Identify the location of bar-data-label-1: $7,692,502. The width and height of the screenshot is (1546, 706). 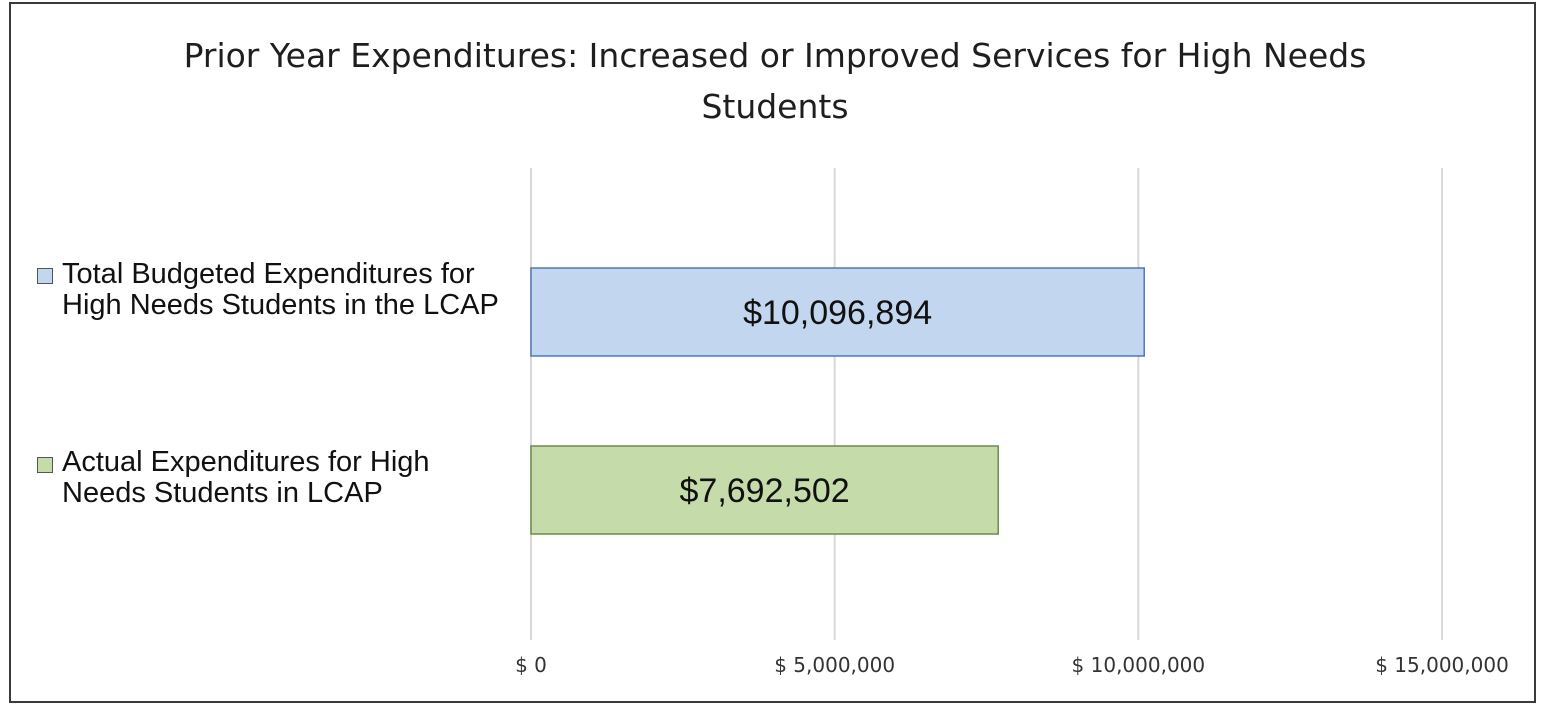
(765, 491).